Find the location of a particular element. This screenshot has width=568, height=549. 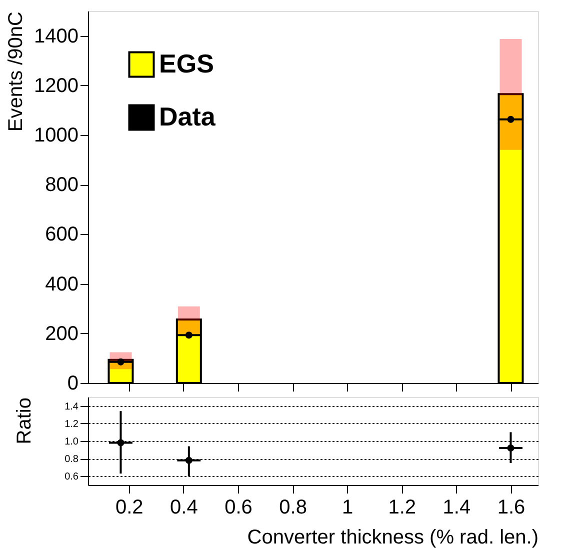

y-axis-title: Ratio is located at coordinates (25, 421).